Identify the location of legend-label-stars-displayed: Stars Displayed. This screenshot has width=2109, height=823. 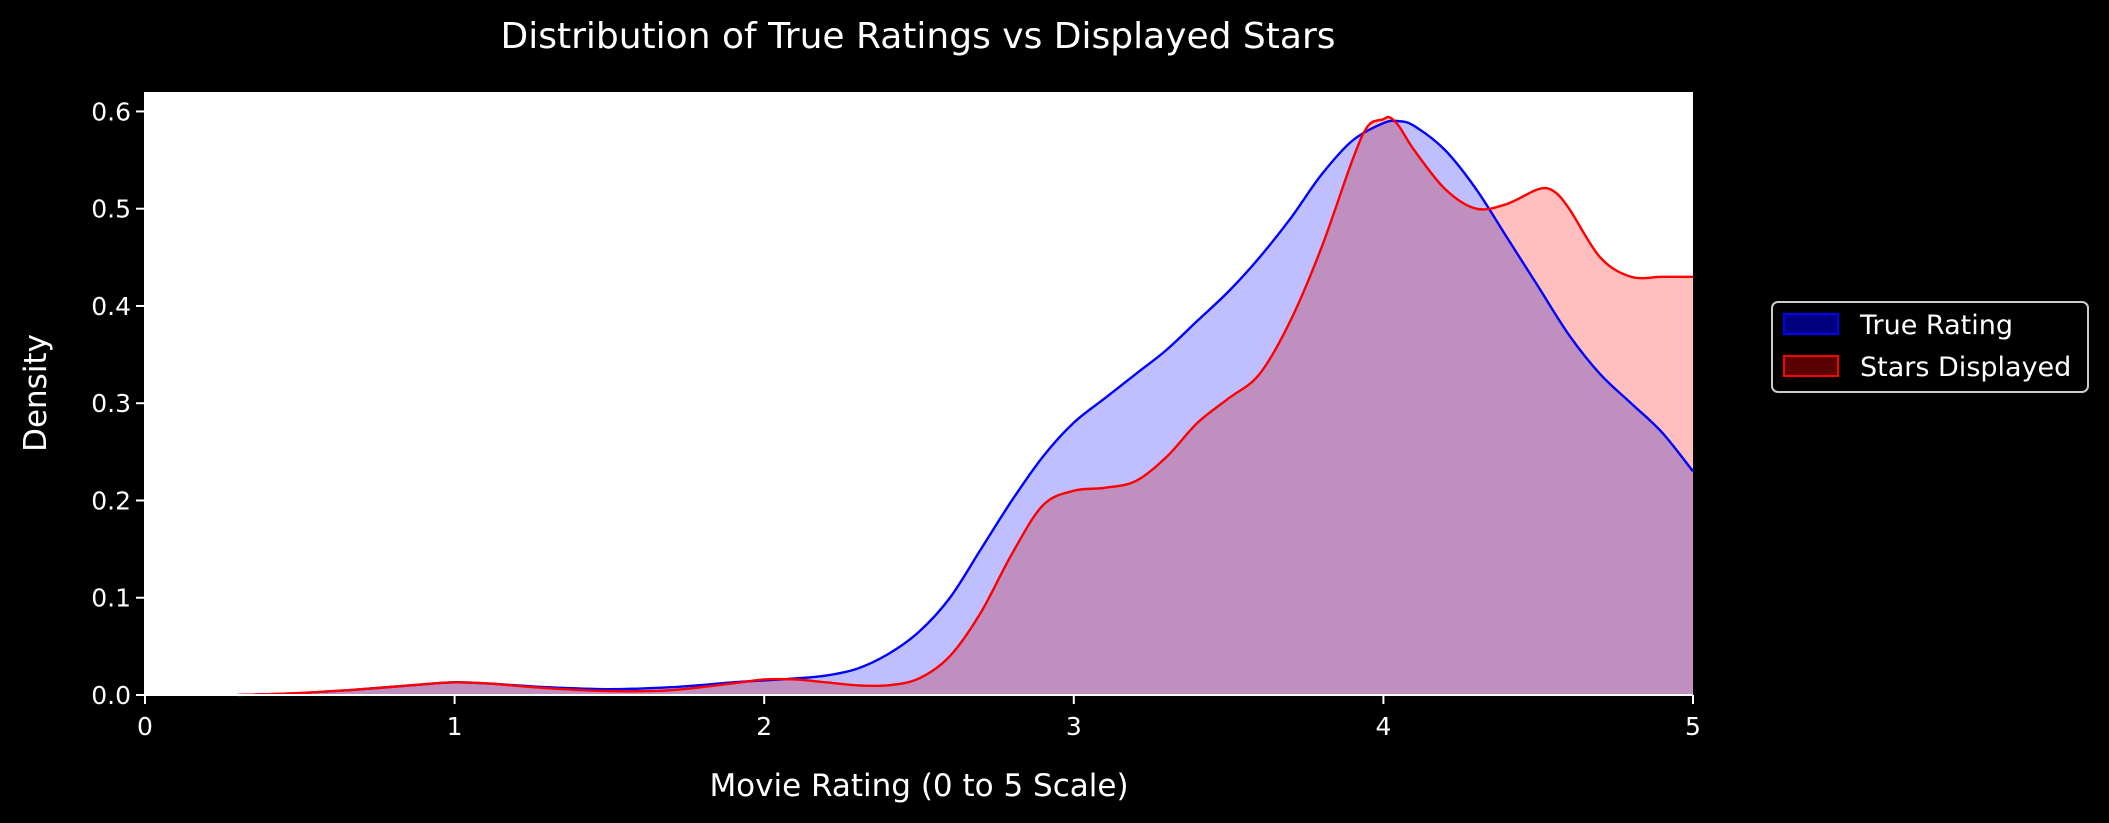
(1965, 367).